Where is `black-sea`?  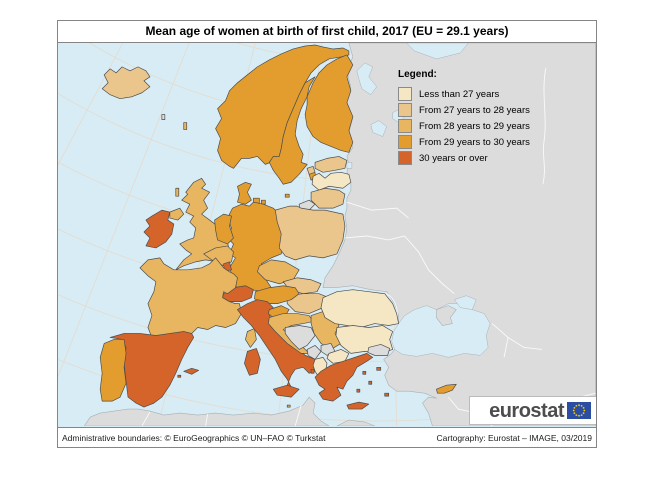
black-sea is located at coordinates (441, 330).